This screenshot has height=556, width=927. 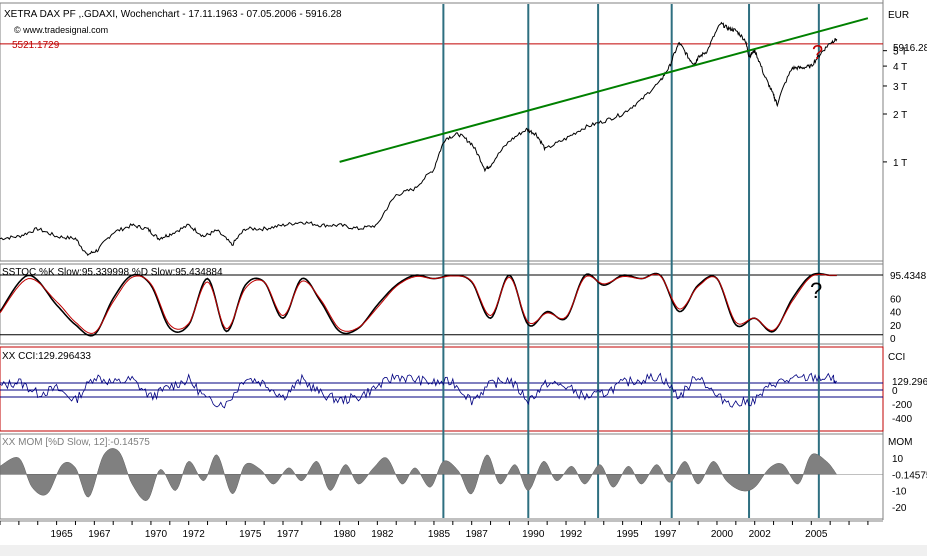 What do you see at coordinates (463, 550) in the screenshot?
I see `status-bar` at bounding box center [463, 550].